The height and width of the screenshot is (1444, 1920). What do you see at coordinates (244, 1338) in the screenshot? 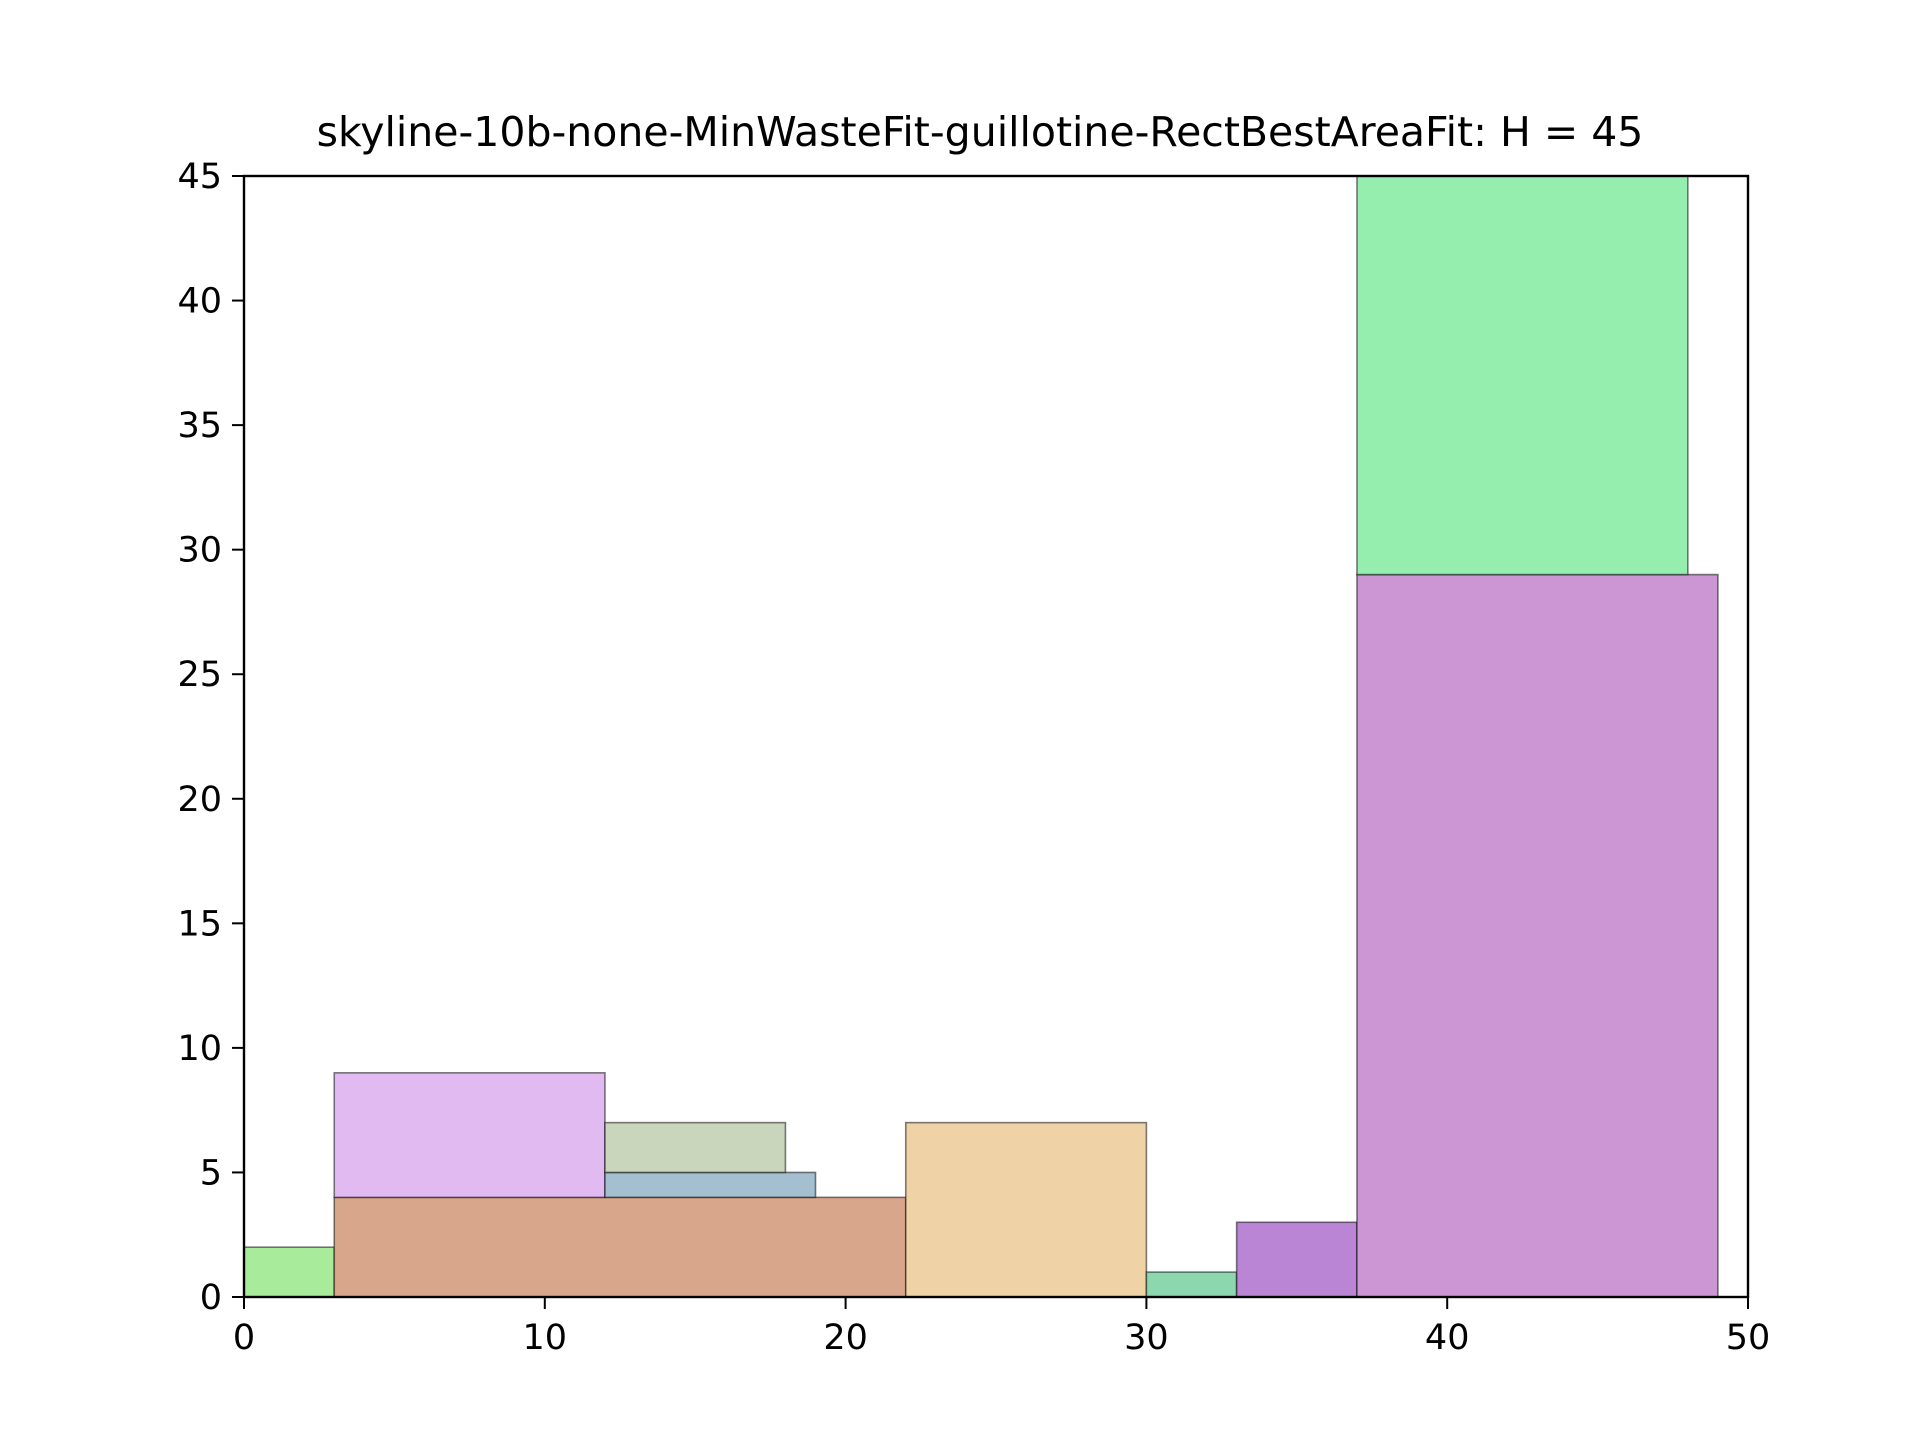
I see `x-tick-label-0: 0` at bounding box center [244, 1338].